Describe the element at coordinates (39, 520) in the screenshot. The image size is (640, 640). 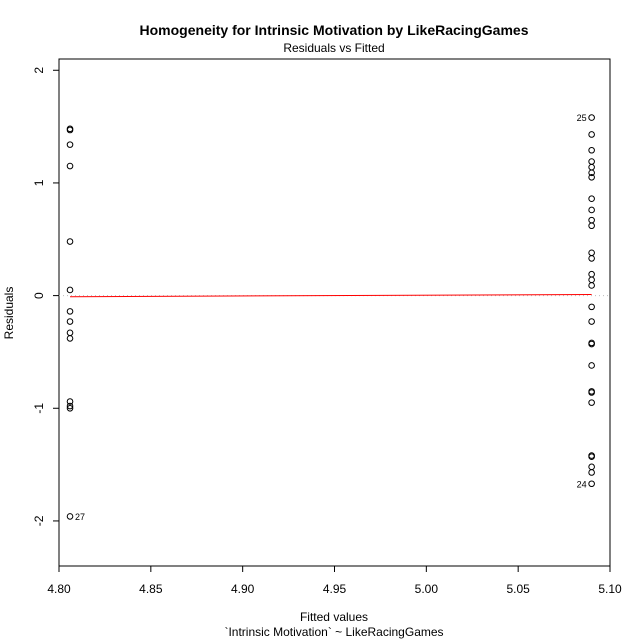
I see `y-tick-label: -2` at that location.